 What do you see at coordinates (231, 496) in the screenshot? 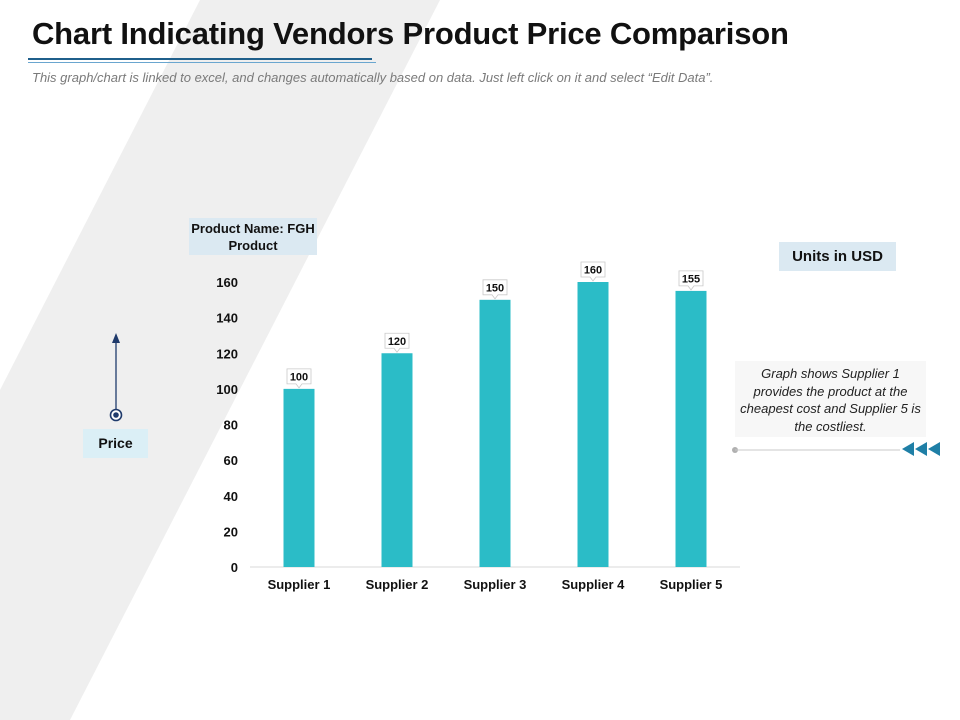
I see `y-tick-label: 40` at bounding box center [231, 496].